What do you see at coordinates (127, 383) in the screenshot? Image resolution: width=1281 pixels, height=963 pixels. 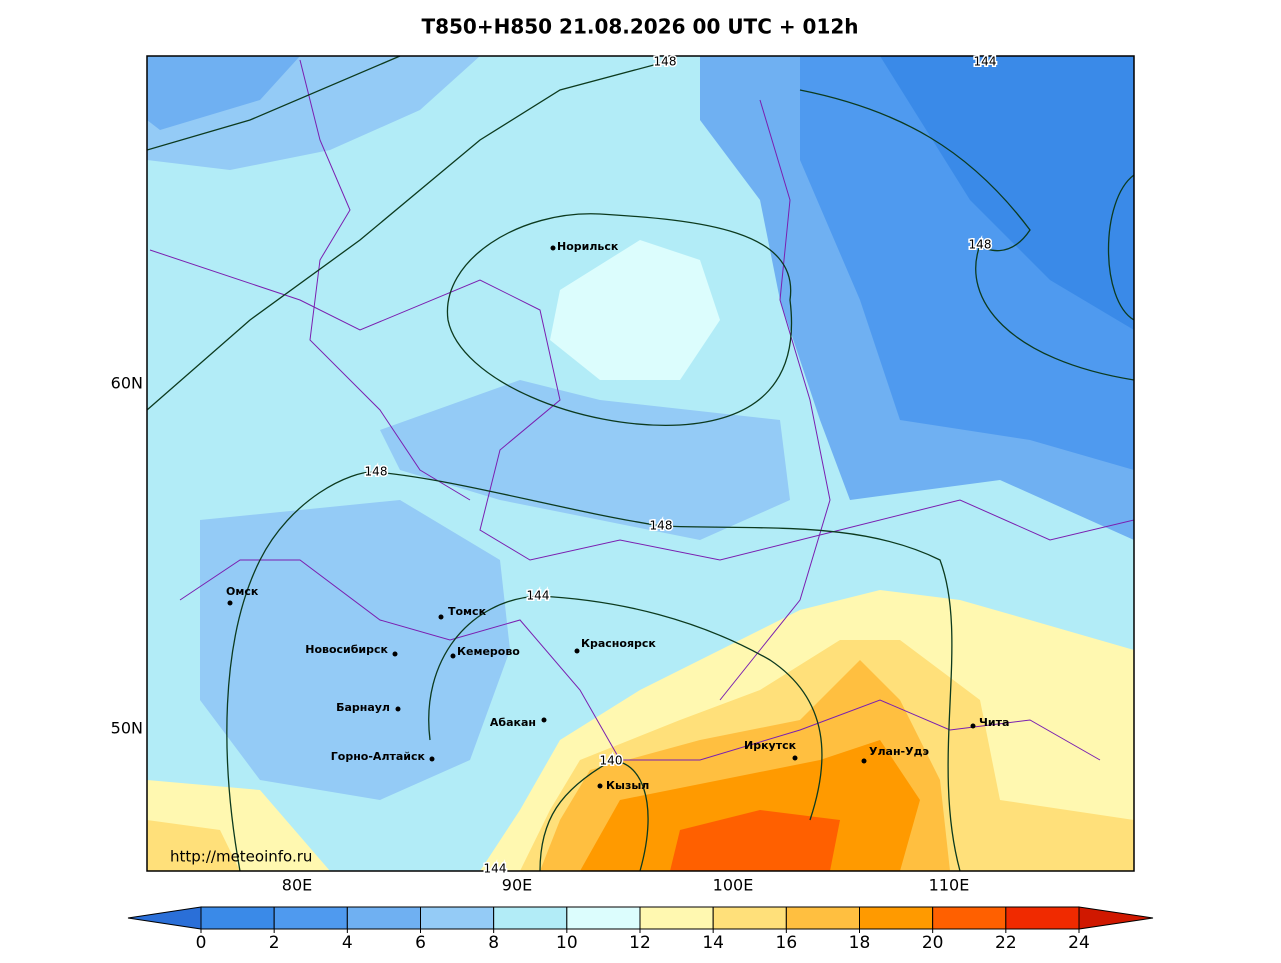 I see `lat-label: 60N` at bounding box center [127, 383].